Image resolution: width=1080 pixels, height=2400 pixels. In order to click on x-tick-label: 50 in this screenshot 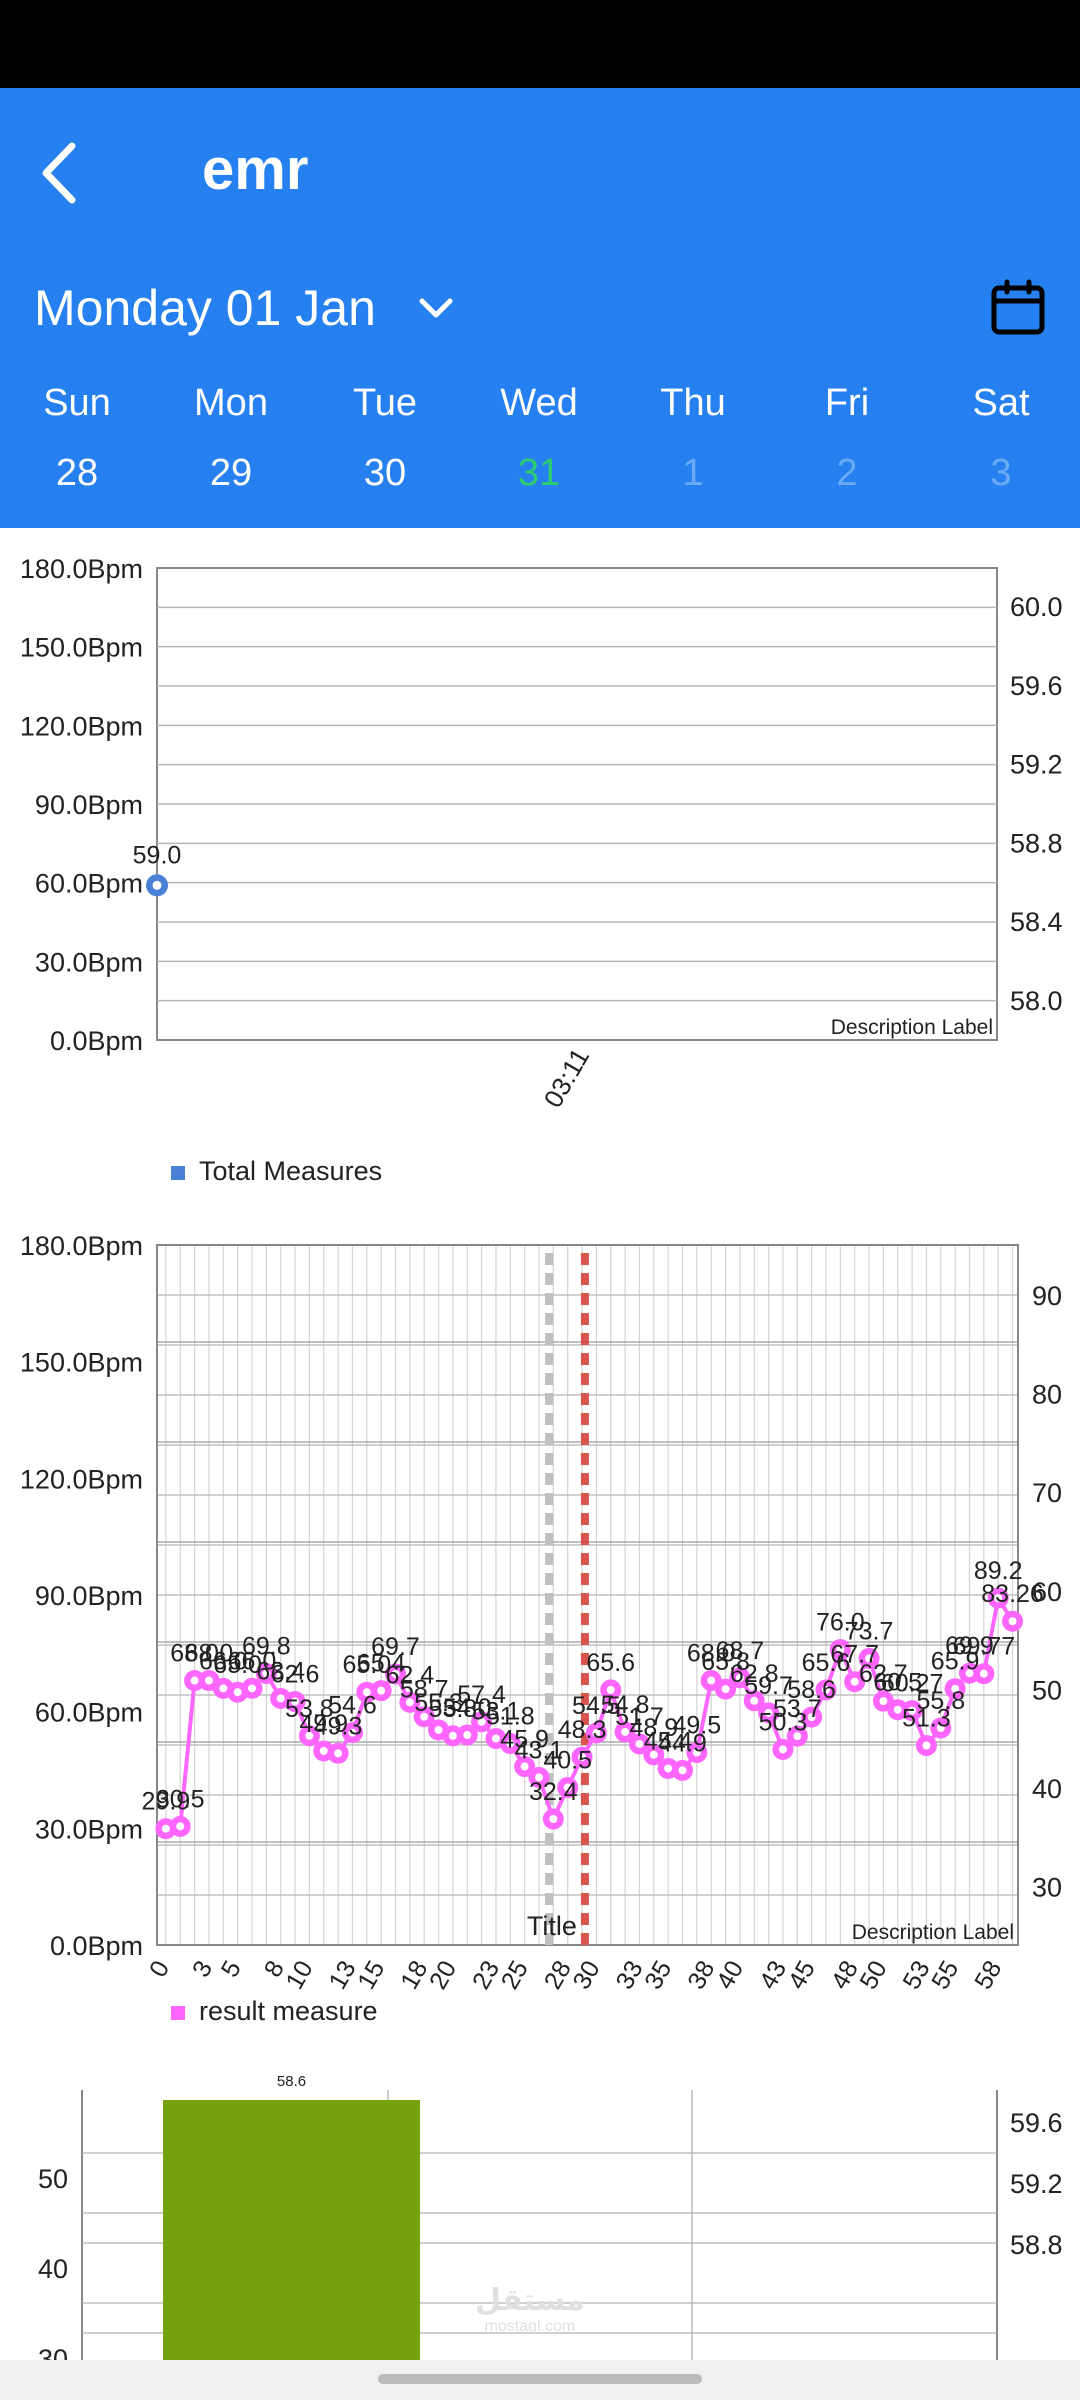, I will do `click(873, 1975)`.